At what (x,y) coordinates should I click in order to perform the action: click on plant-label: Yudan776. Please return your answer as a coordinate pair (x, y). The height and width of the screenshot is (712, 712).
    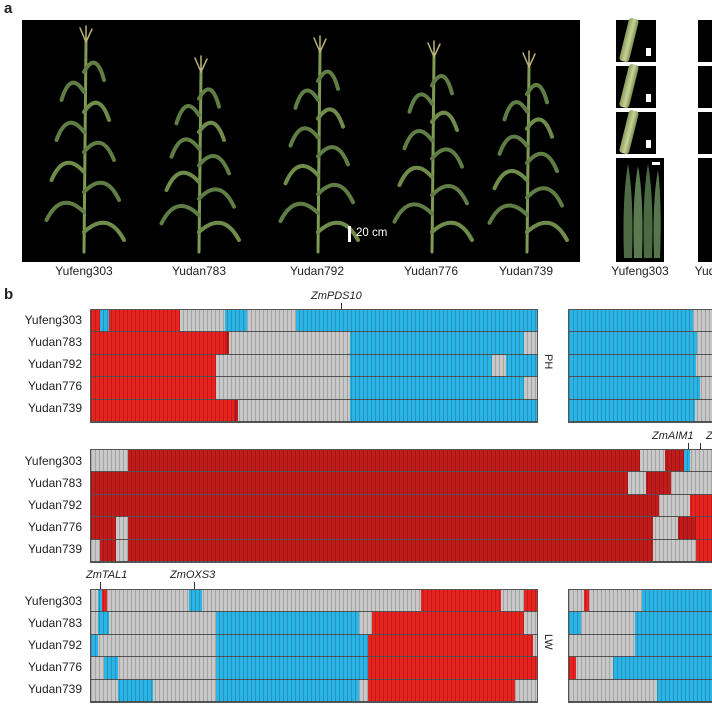
    Looking at the image, I should click on (431, 271).